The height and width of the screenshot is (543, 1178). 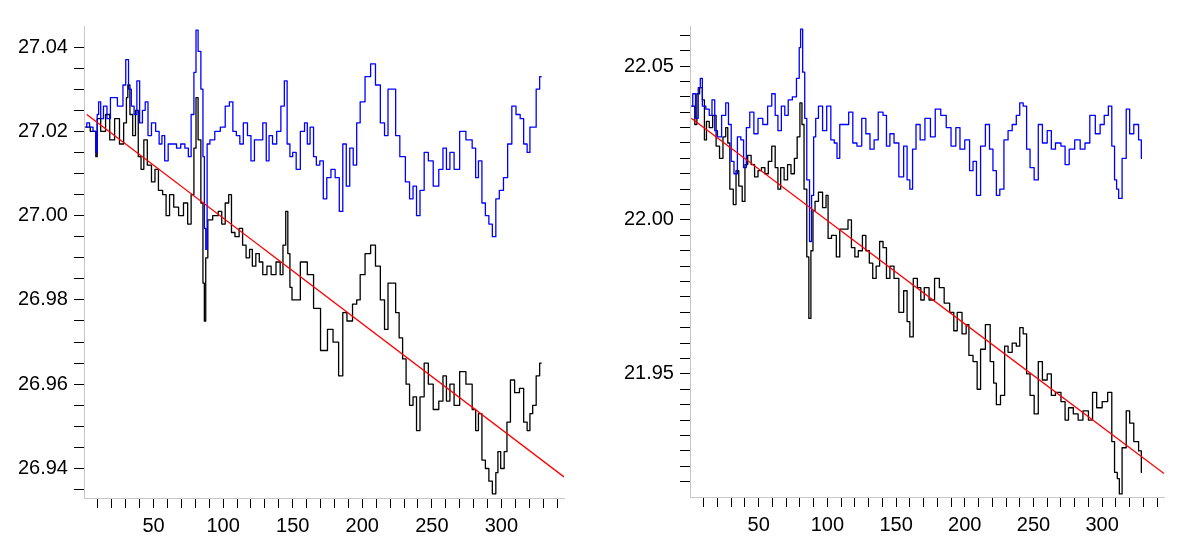 What do you see at coordinates (42, 45) in the screenshot?
I see `y-tick-label: 27.04` at bounding box center [42, 45].